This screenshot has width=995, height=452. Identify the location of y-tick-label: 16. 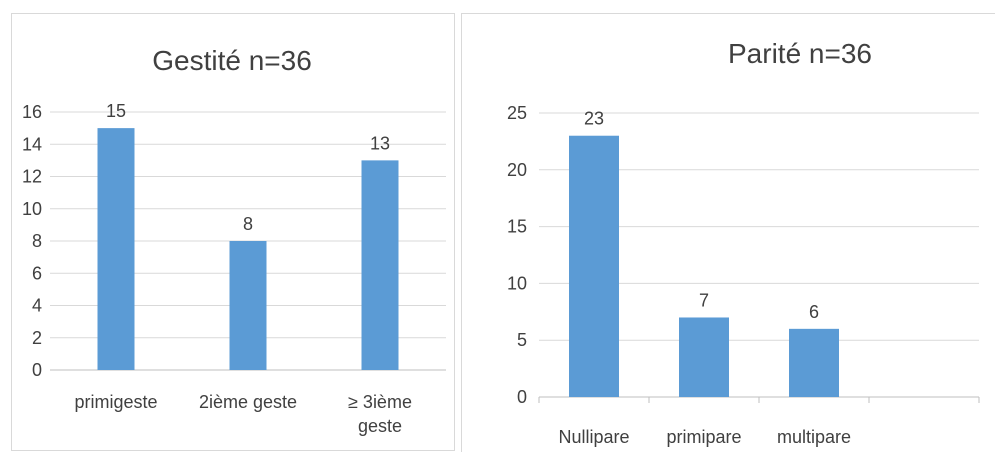
(32, 112).